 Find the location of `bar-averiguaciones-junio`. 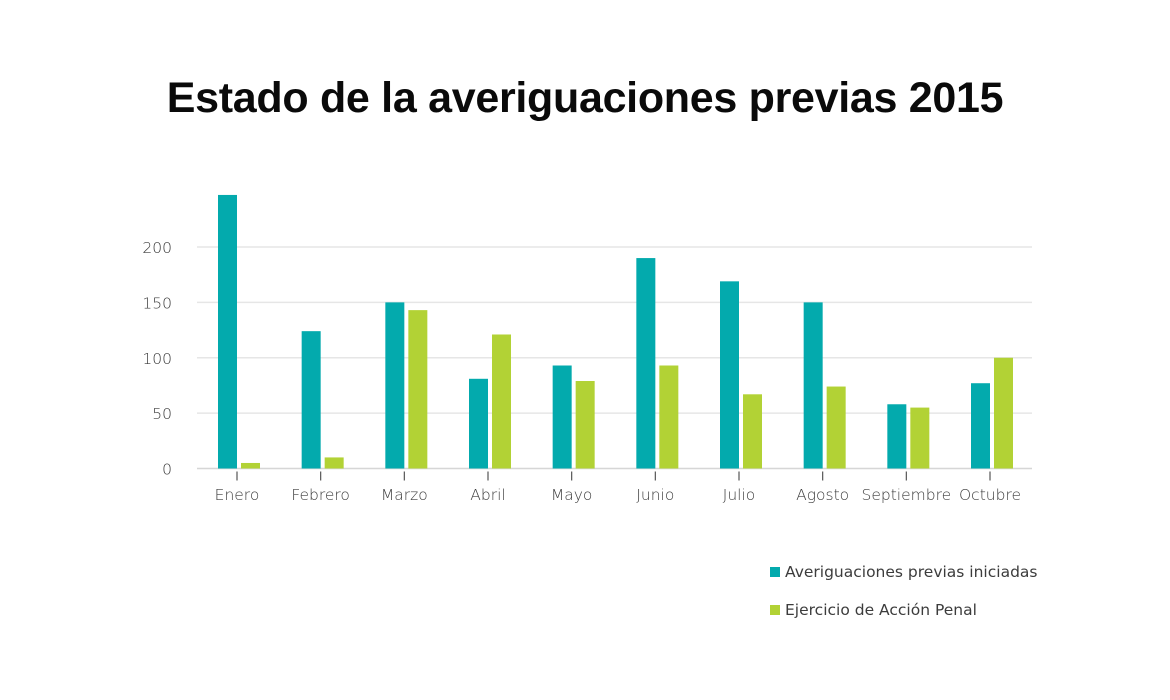

bar-averiguaciones-junio is located at coordinates (646, 363).